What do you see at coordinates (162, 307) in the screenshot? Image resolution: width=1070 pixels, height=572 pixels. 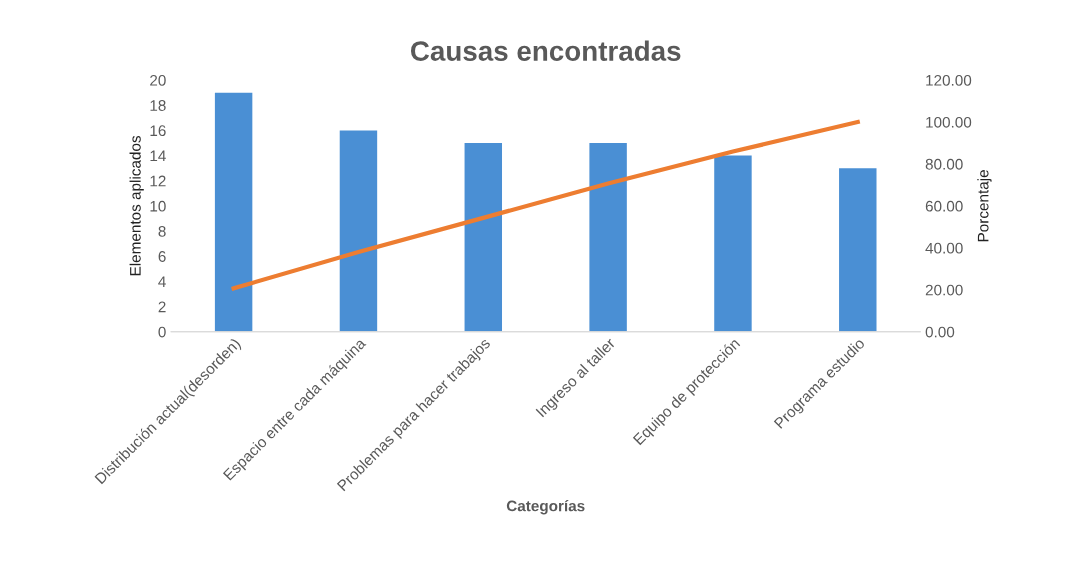 I see `y-tick-label: 2` at bounding box center [162, 307].